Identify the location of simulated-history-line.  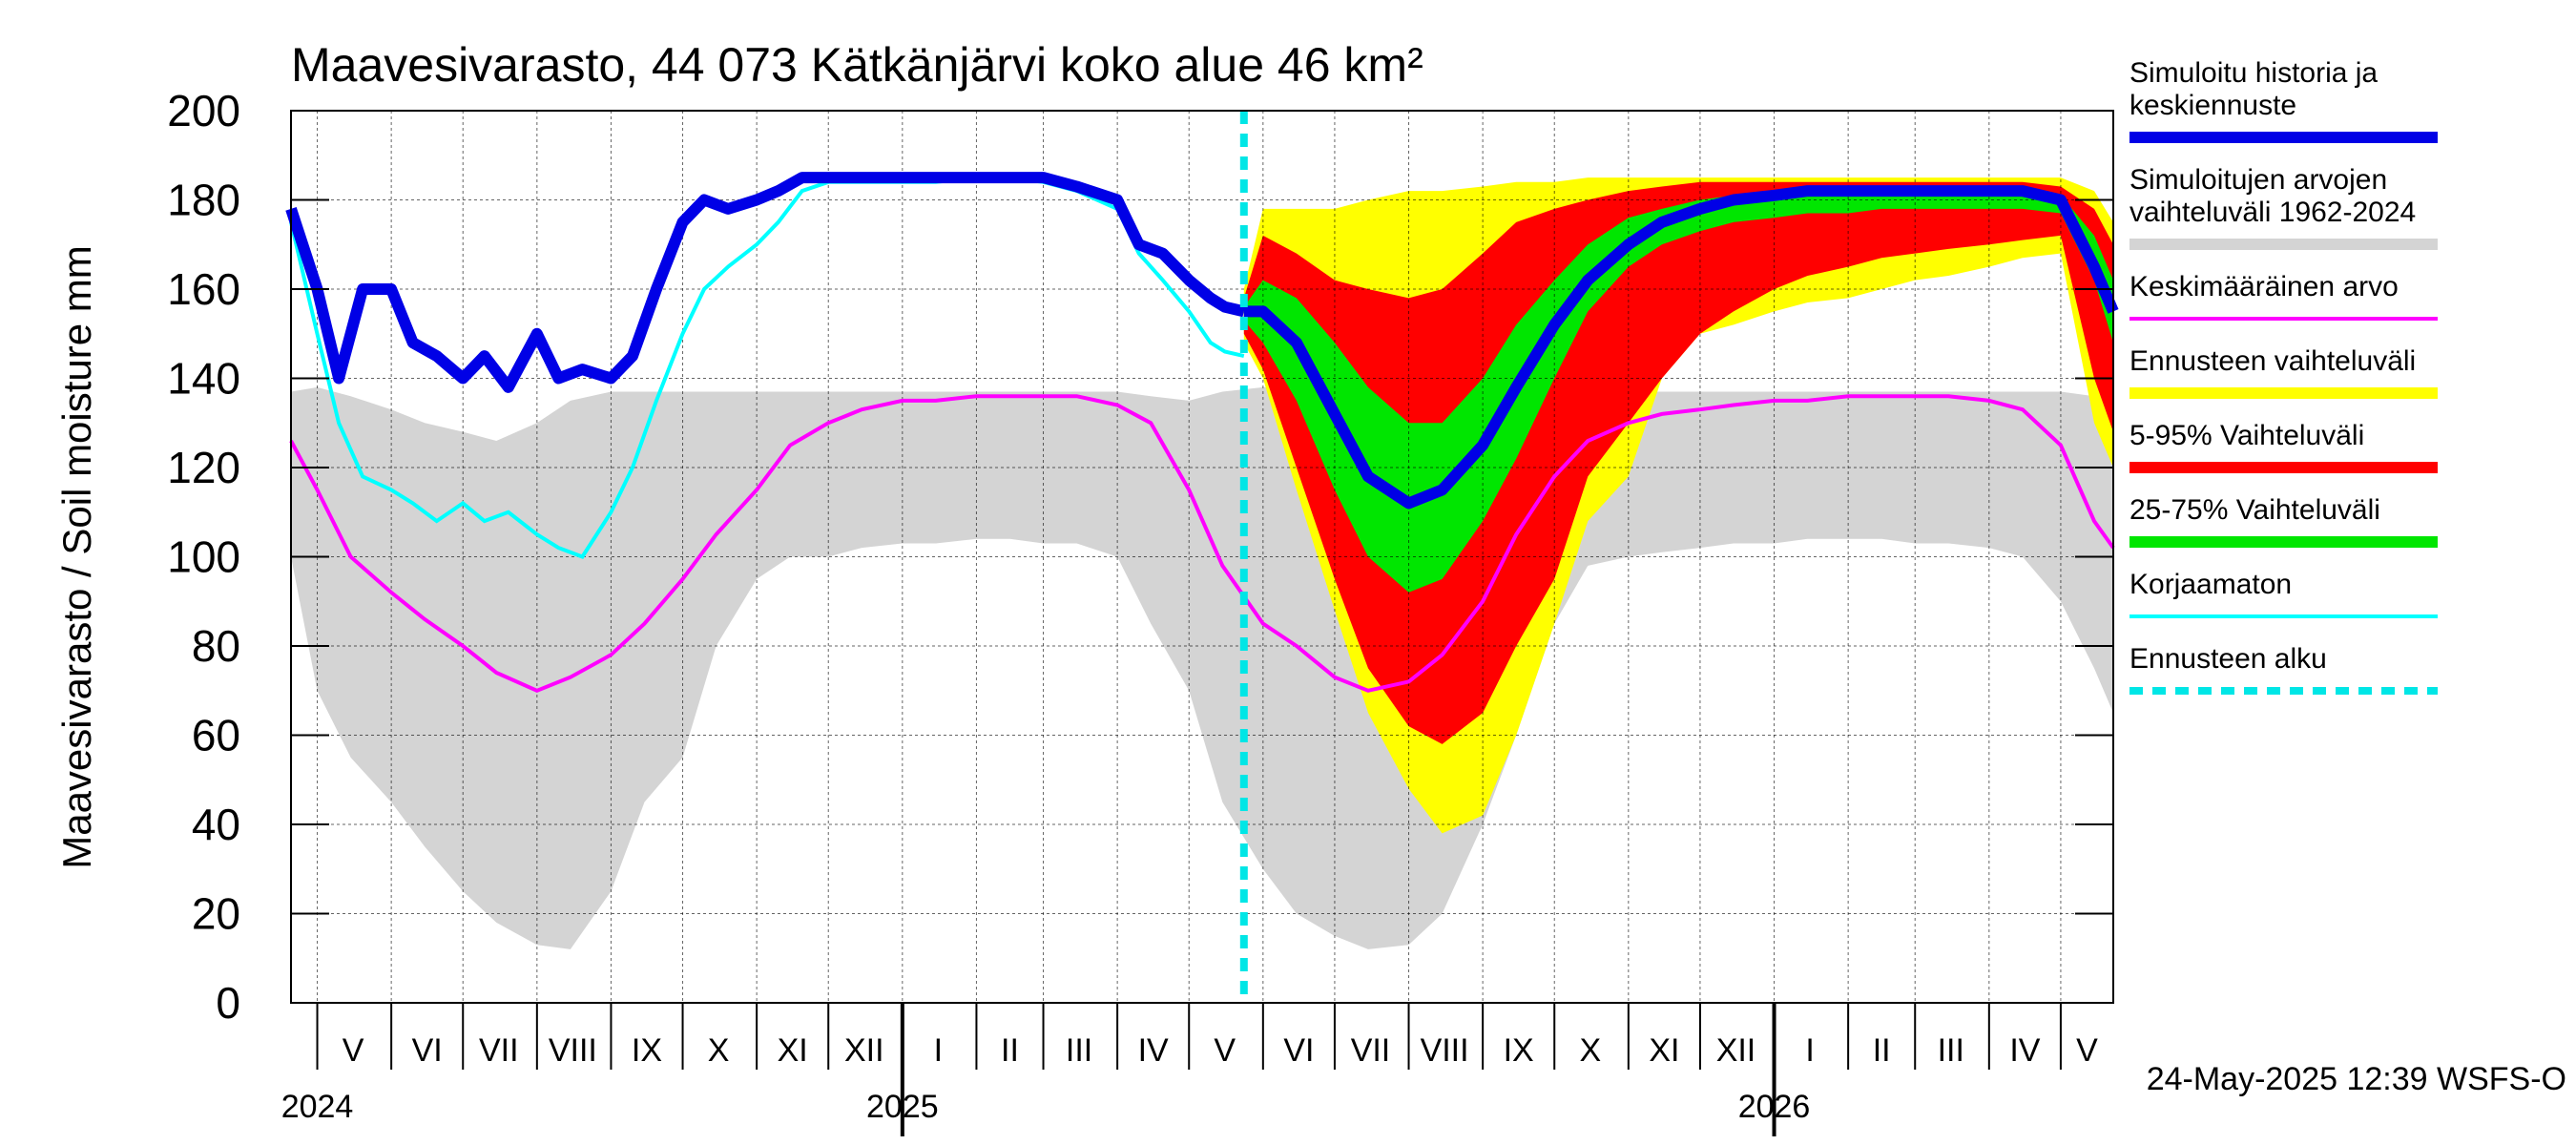
(765, 283).